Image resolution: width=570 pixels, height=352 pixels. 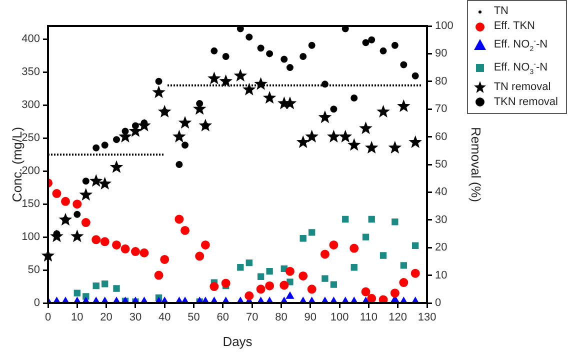 What do you see at coordinates (48, 318) in the screenshot?
I see `x-tick-label: 0` at bounding box center [48, 318].